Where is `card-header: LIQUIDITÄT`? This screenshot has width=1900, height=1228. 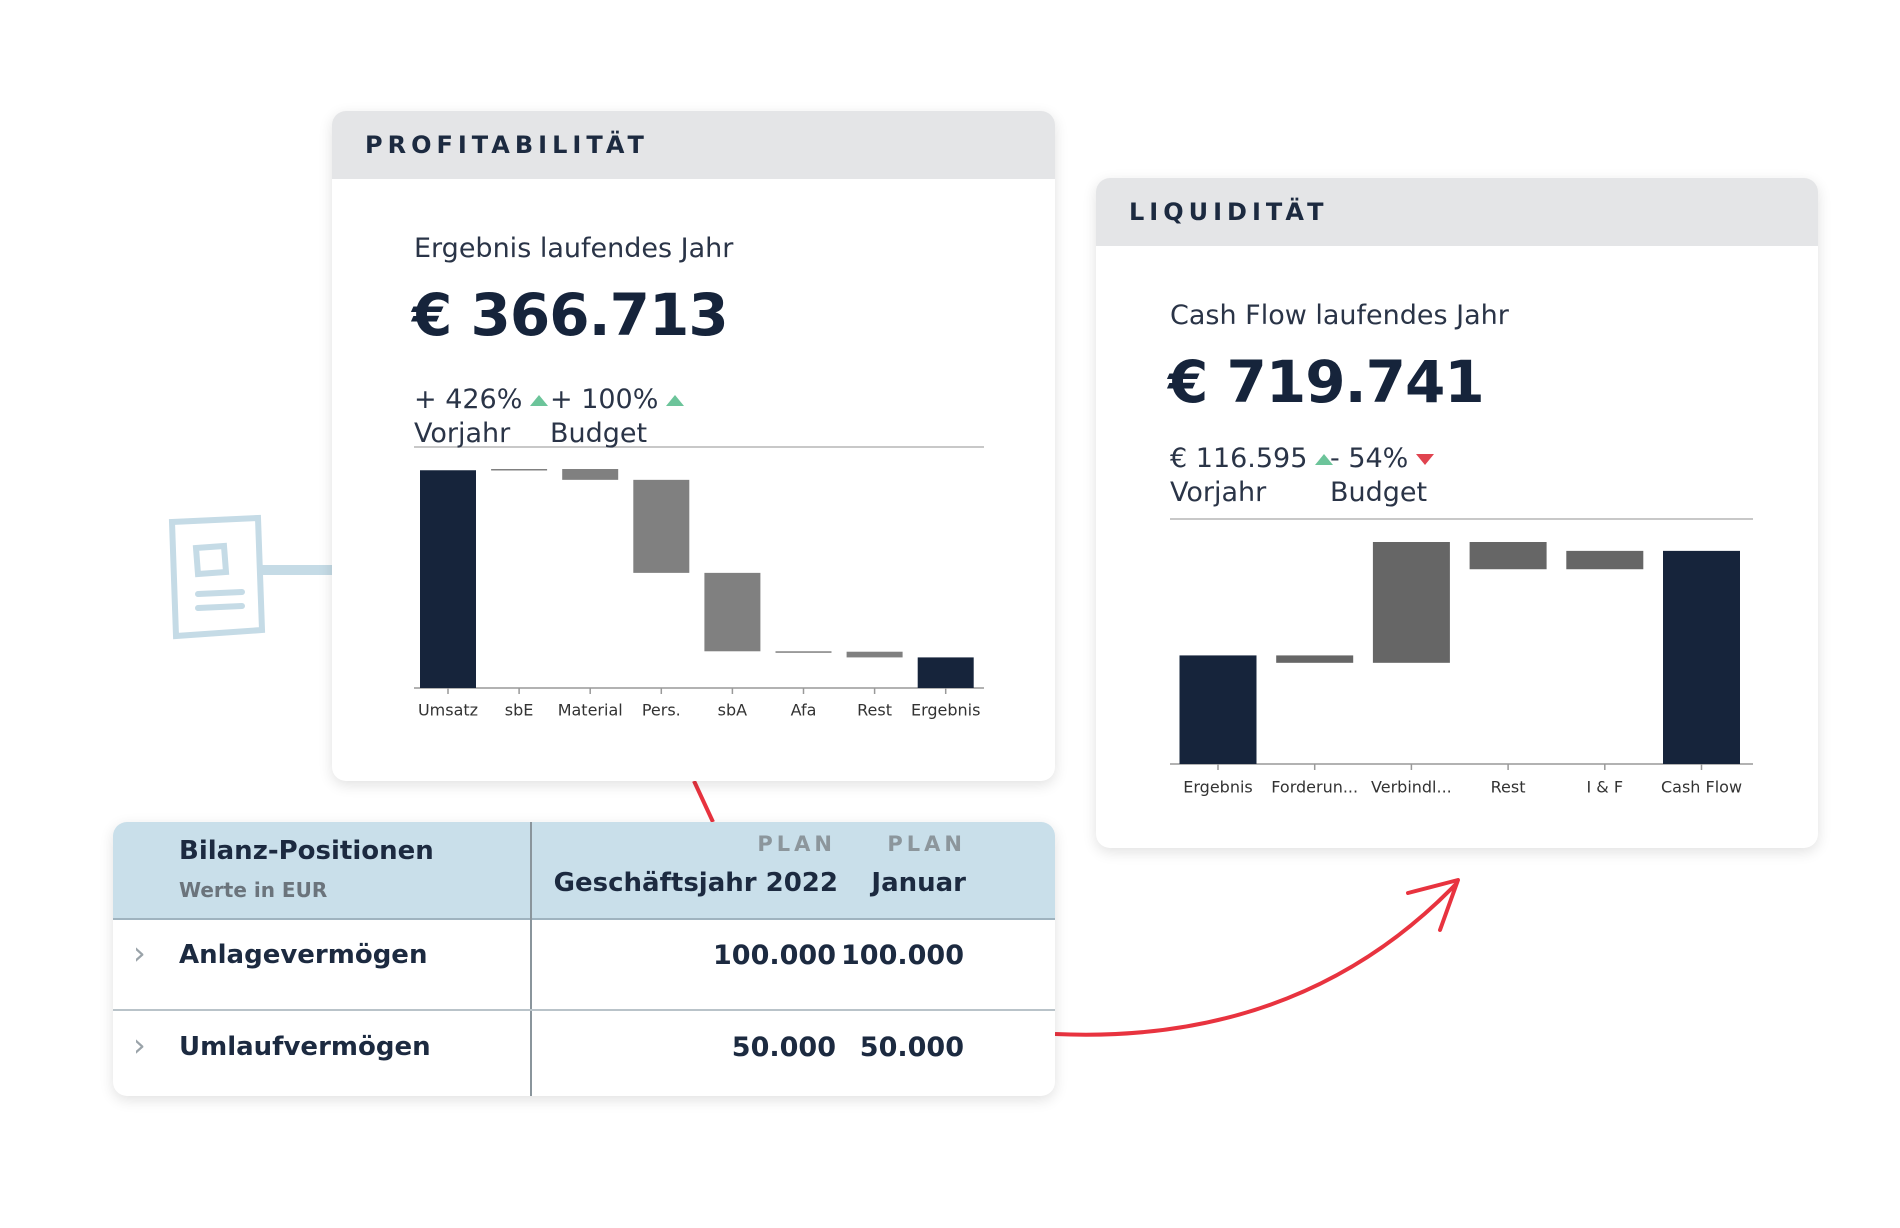
card-header: LIQUIDITÄT is located at coordinates (1457, 212).